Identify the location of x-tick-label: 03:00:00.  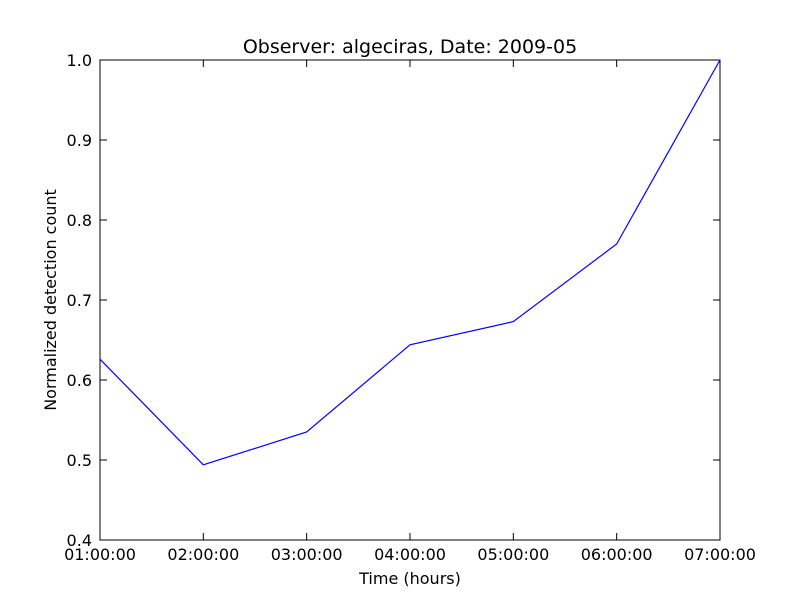
(307, 554).